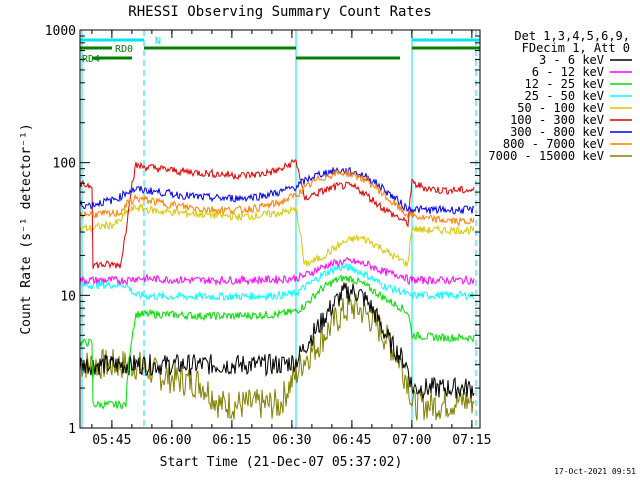 This screenshot has width=640, height=480. Describe the element at coordinates (560, 108) in the screenshot. I see `legend-entry-label: 50 - 100 keV` at that location.